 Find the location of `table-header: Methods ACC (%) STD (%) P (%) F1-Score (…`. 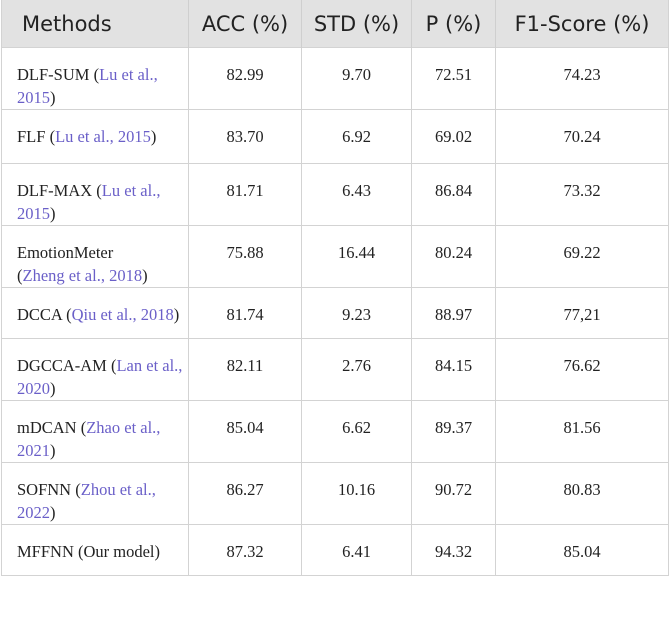

table-header: Methods ACC (%) STD (%) P (%) F1-Score (… is located at coordinates (335, 24).